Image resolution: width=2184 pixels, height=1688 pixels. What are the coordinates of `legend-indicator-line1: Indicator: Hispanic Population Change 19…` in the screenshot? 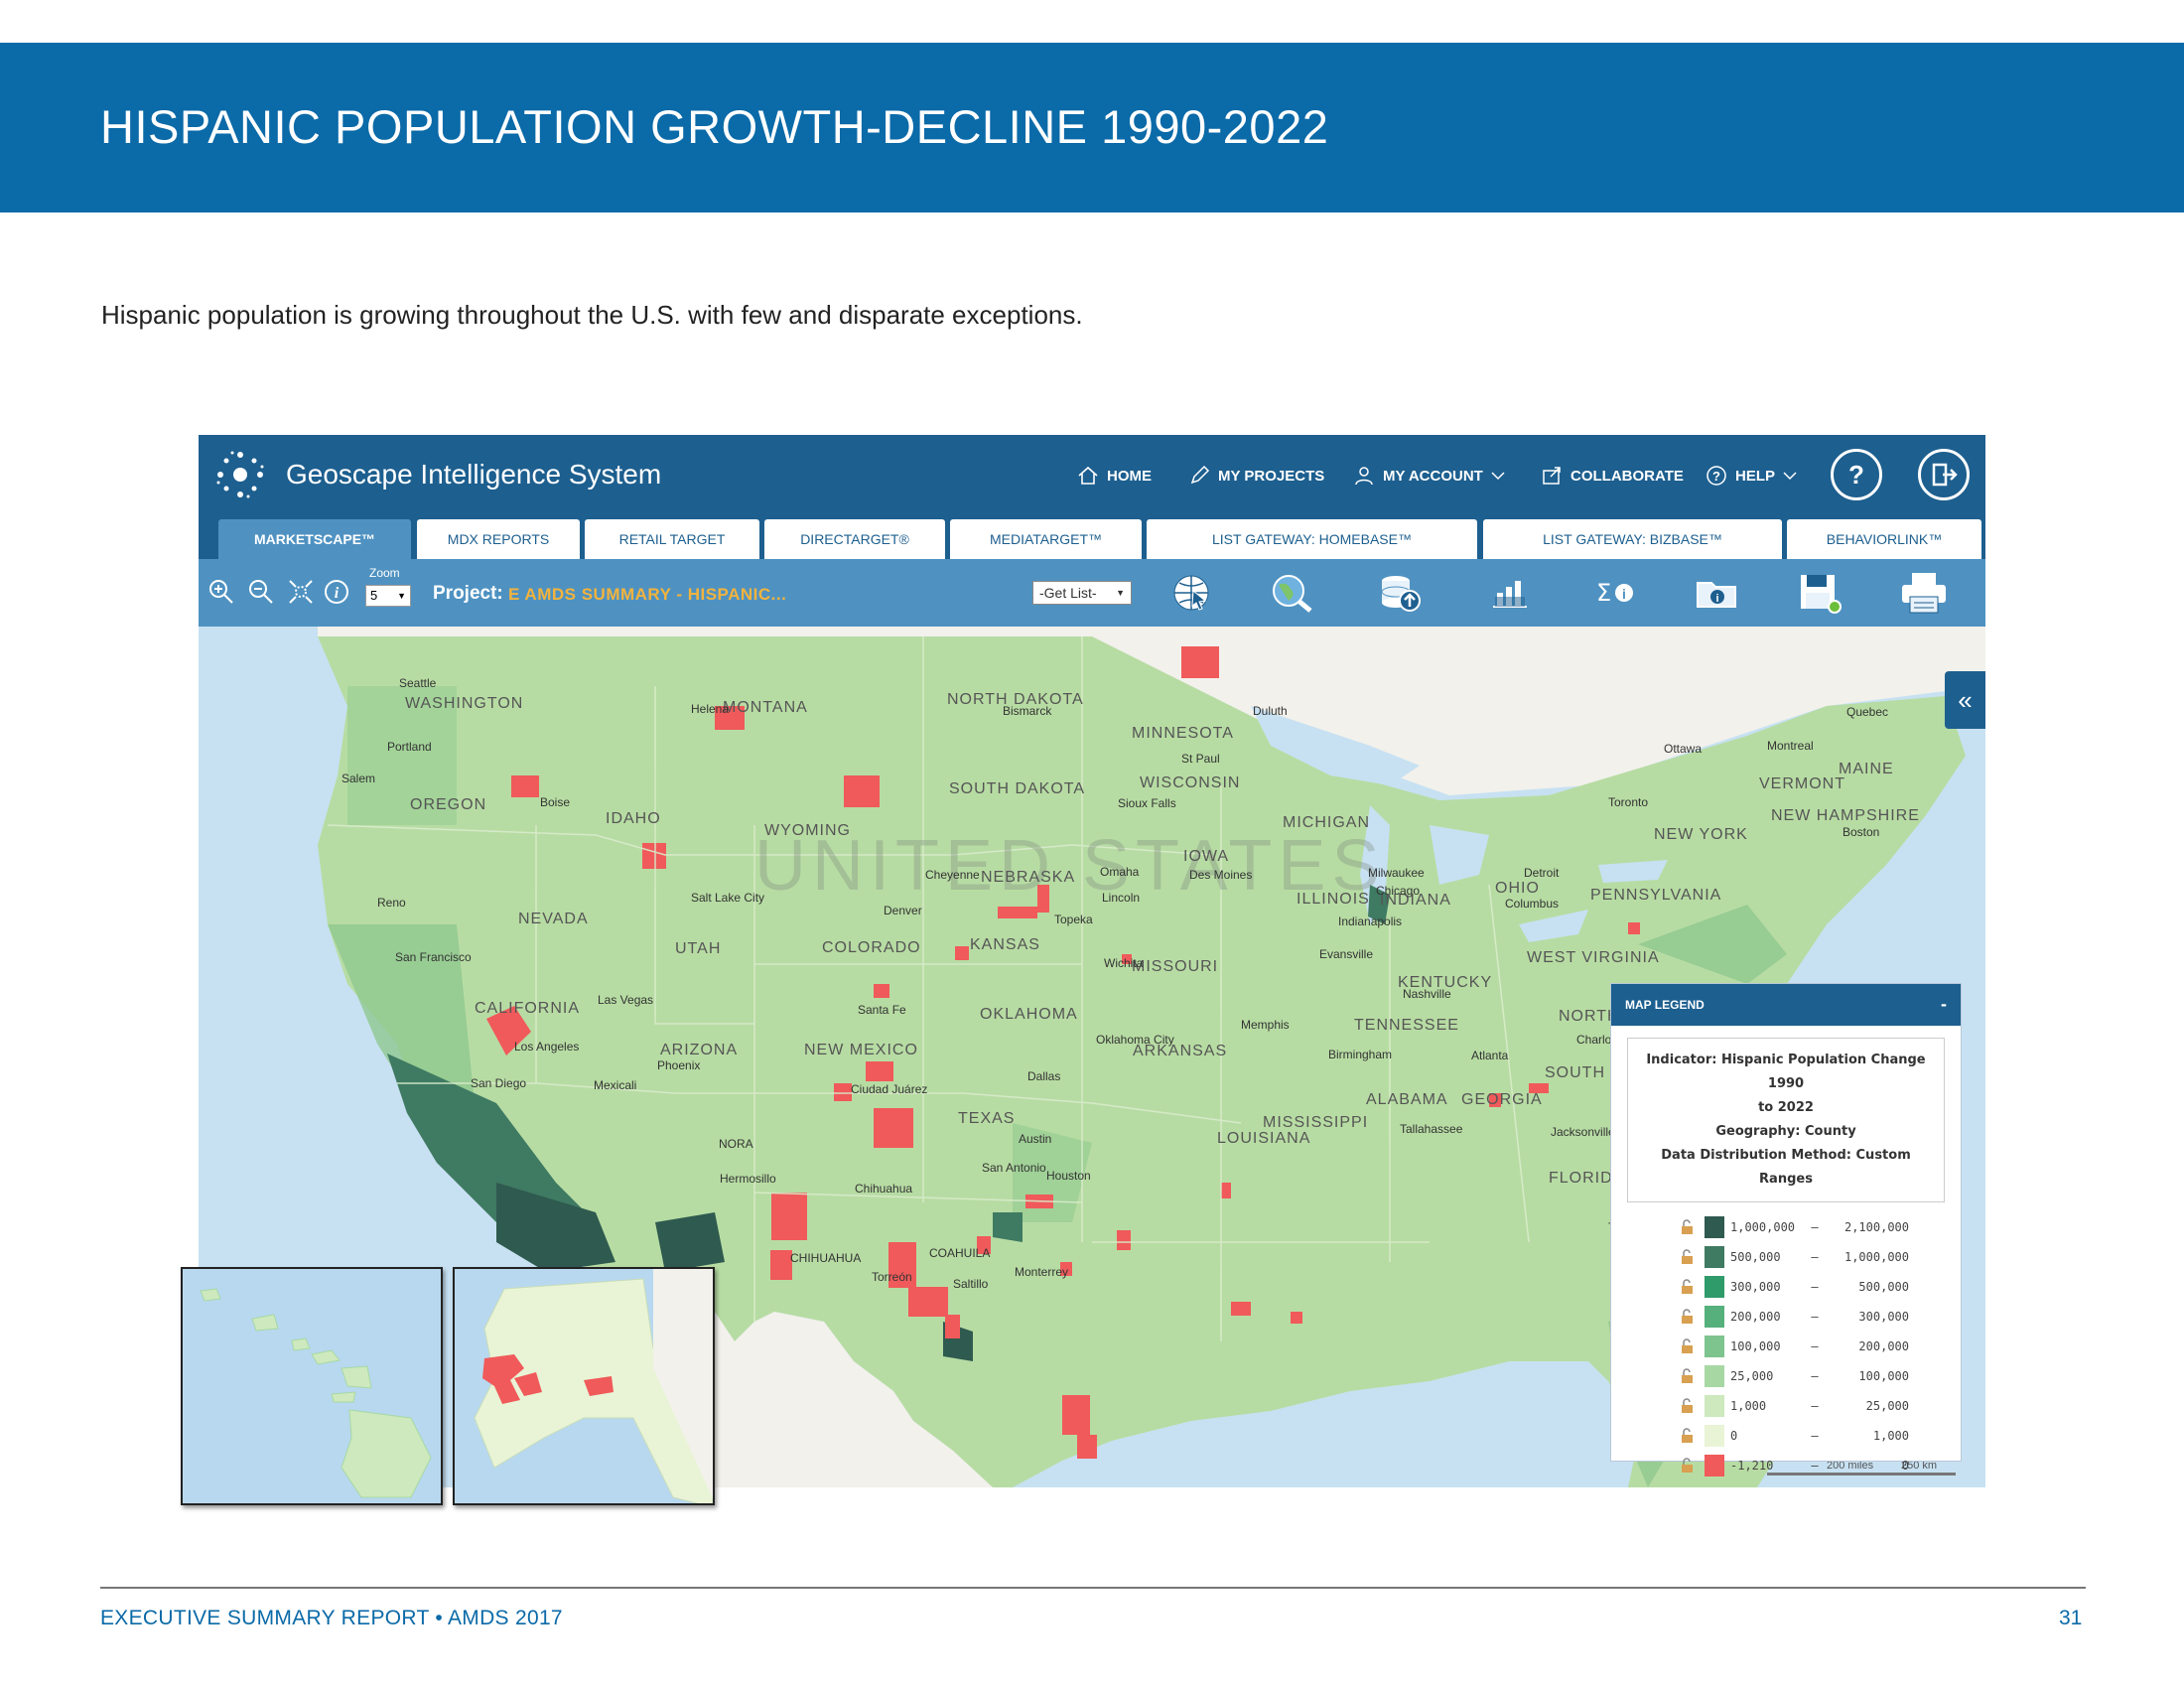 It's located at (1786, 1072).